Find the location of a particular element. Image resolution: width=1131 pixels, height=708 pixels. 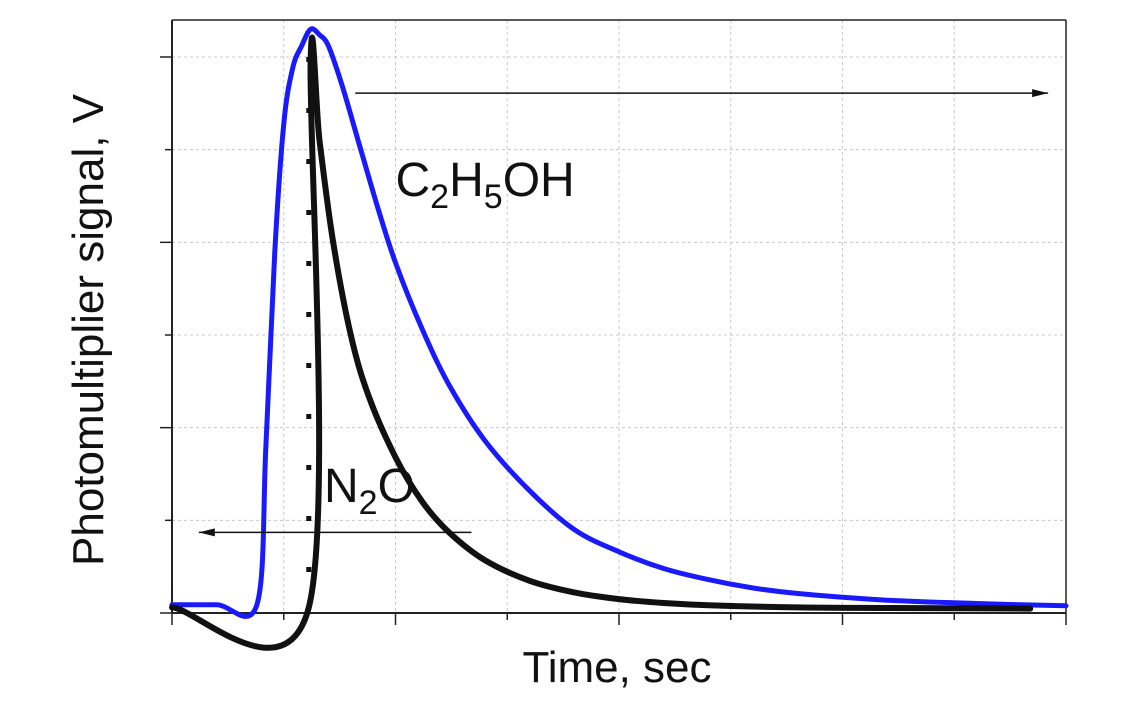

c2h5oh-annotation: C2H5OH is located at coordinates (485, 185).